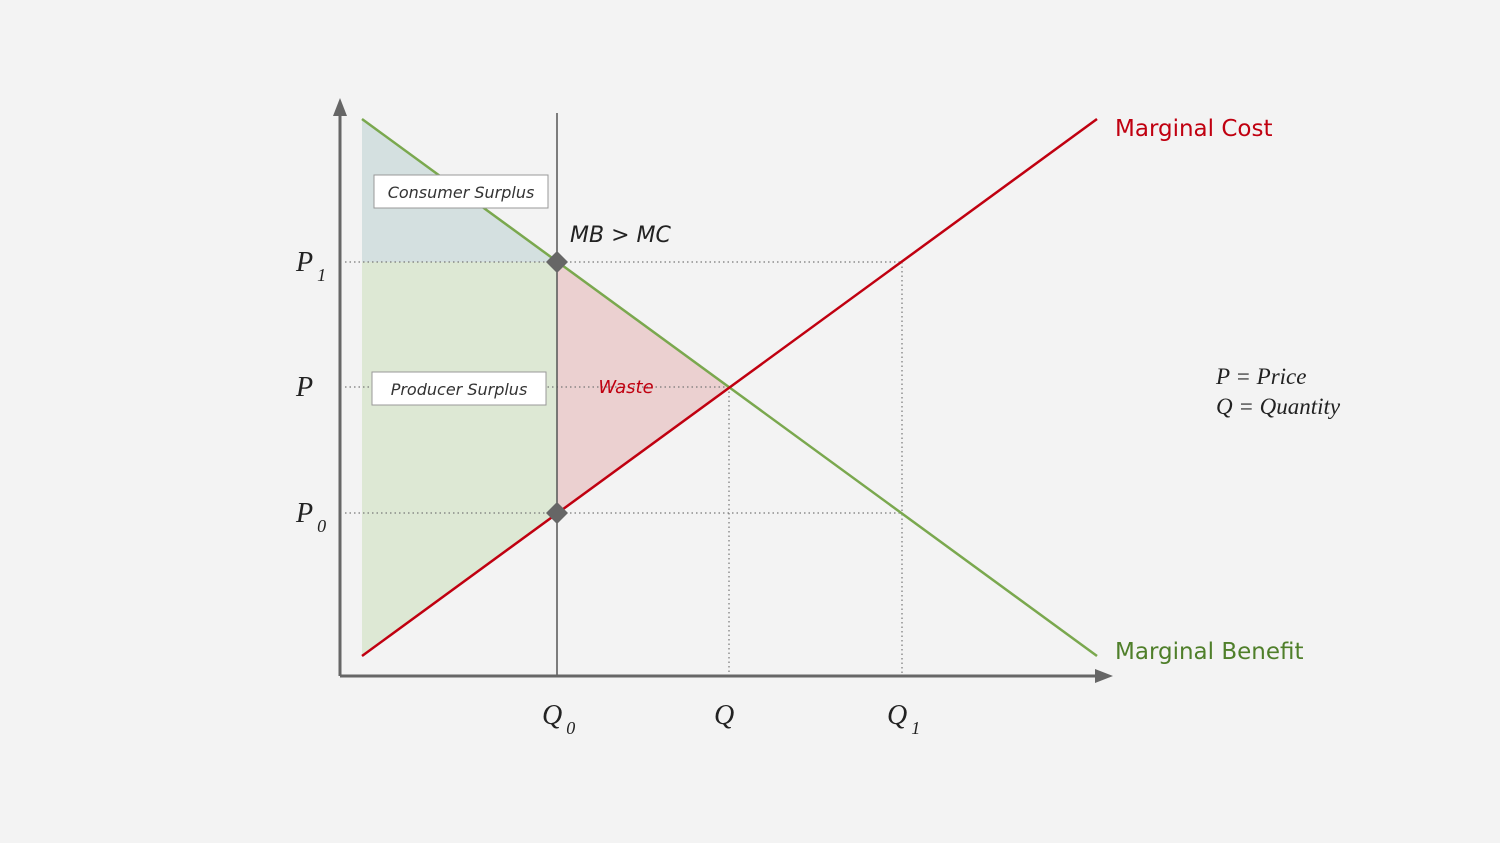 The image size is (1500, 843). Describe the element at coordinates (1278, 406) in the screenshot. I see `key-entry: Q = Quantity` at that location.